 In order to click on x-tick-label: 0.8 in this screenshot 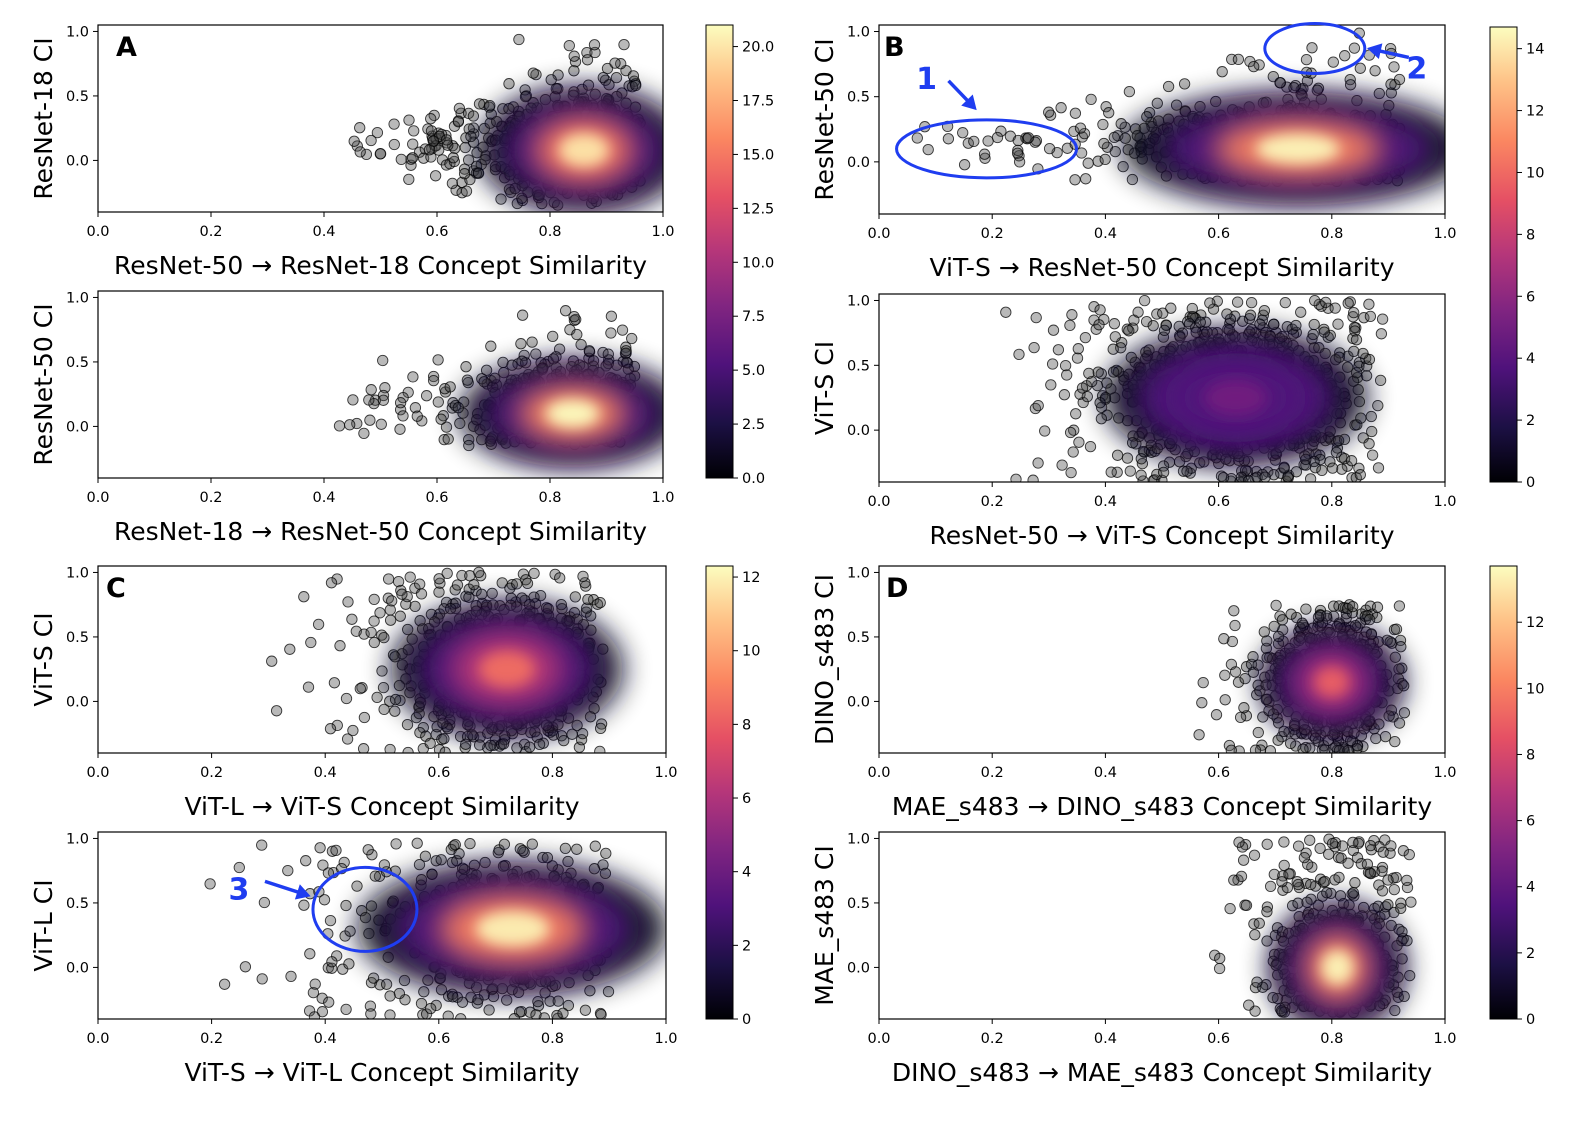, I will do `click(549, 498)`.